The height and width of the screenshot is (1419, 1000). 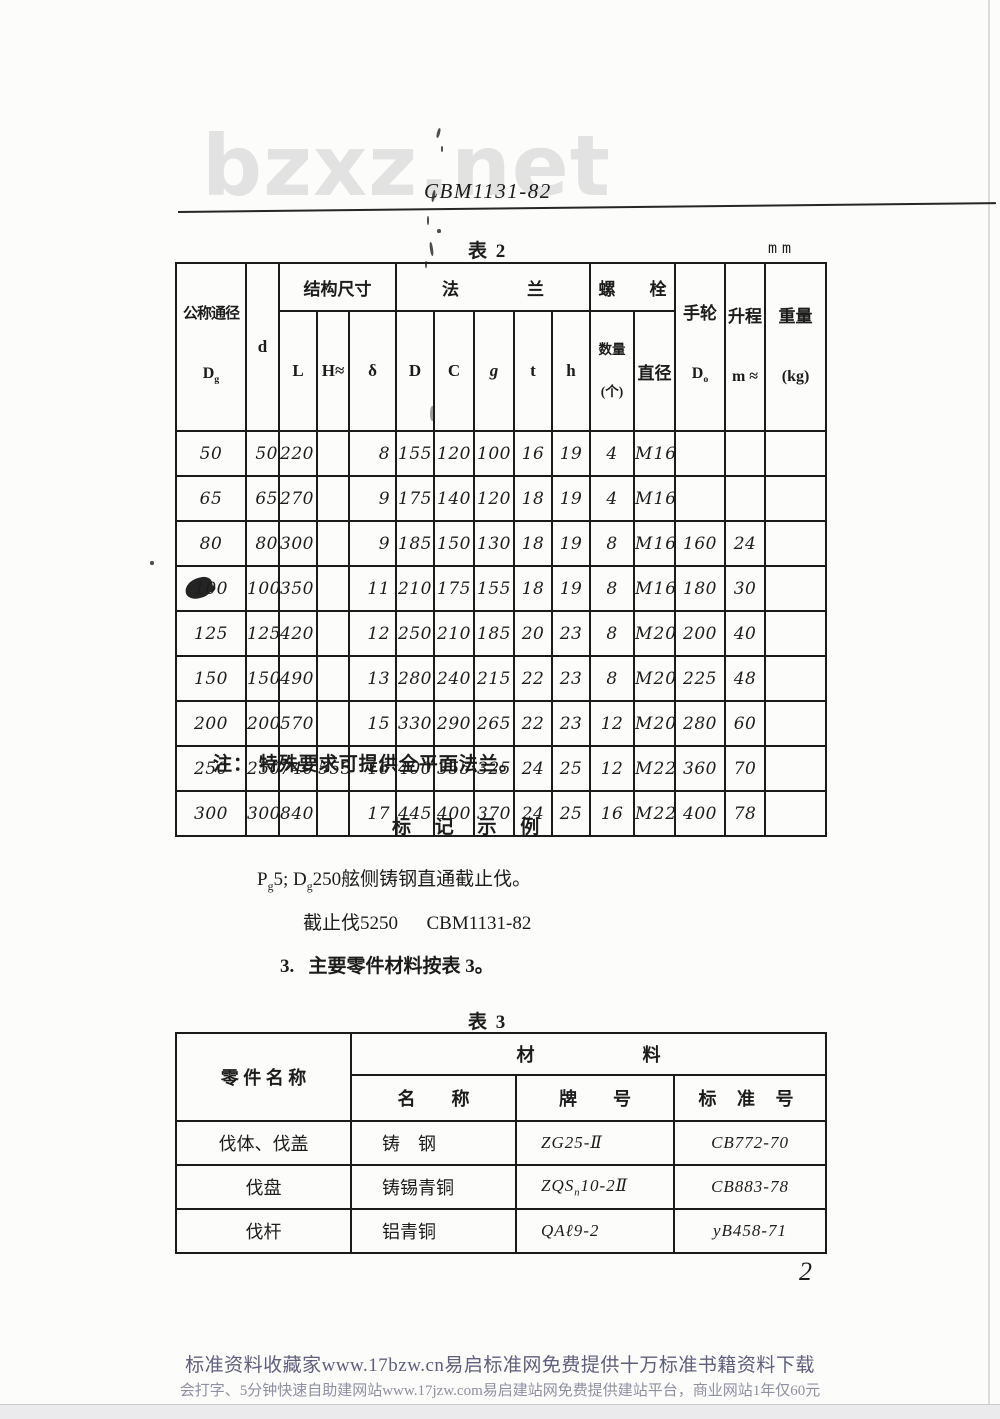 I want to click on table-cell: 78, so click(x=745, y=814).